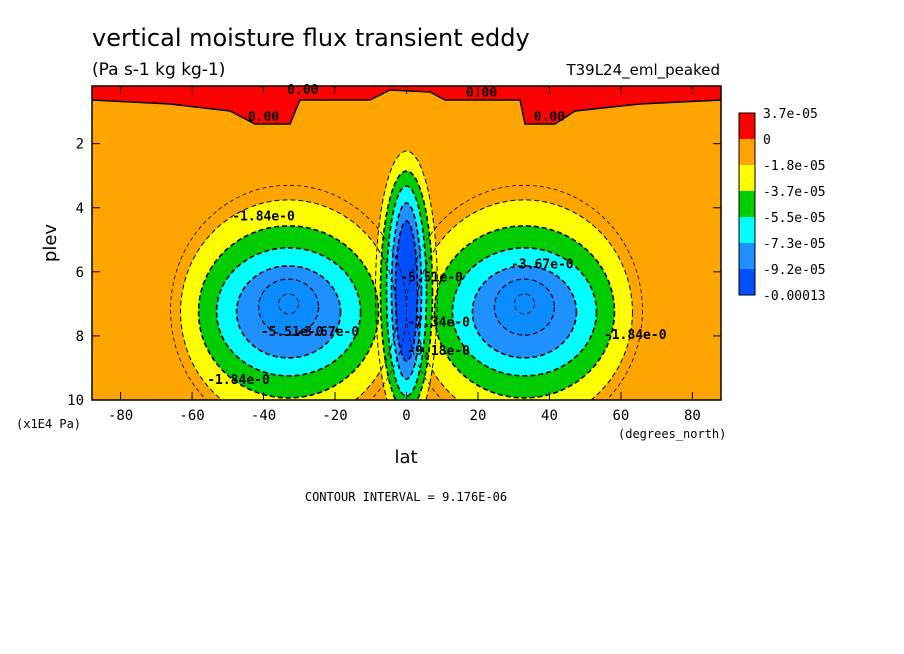 This screenshot has width=904, height=654. I want to click on x-tick-label: 80, so click(692, 416).